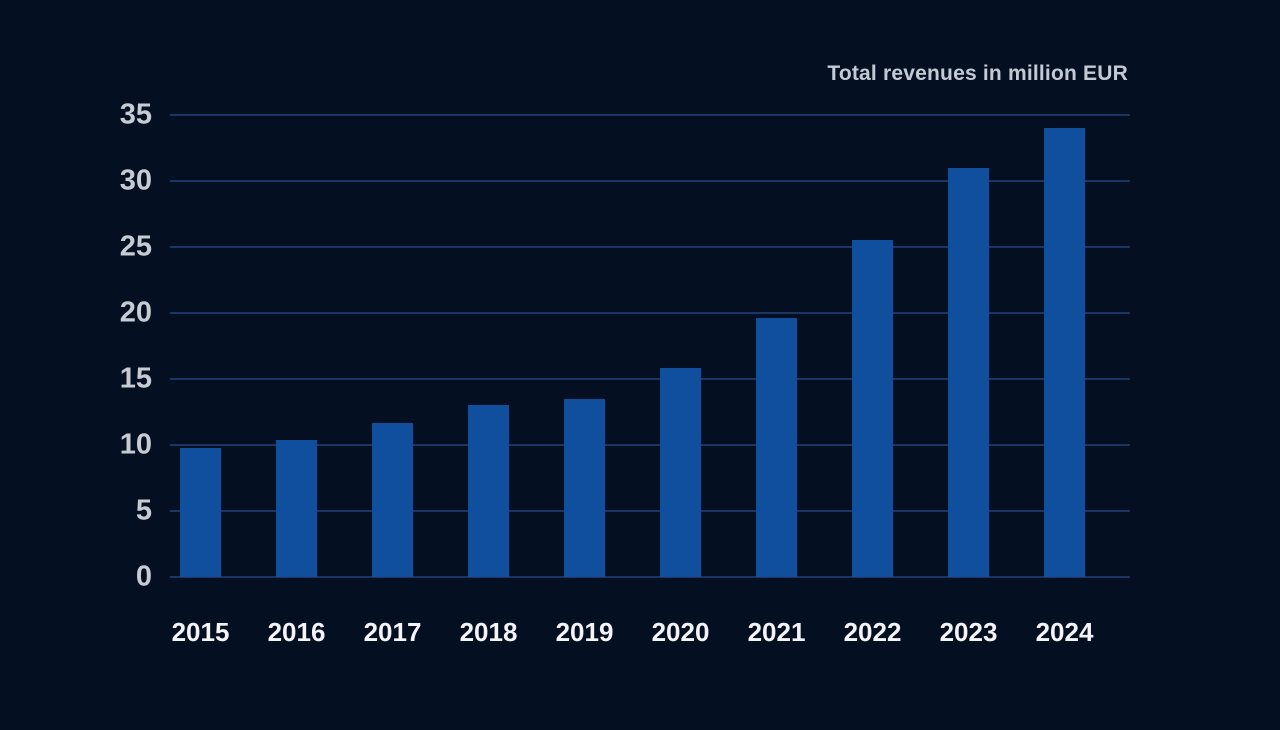 The image size is (1280, 730). I want to click on x-axis-label-2016: 2016, so click(296, 632).